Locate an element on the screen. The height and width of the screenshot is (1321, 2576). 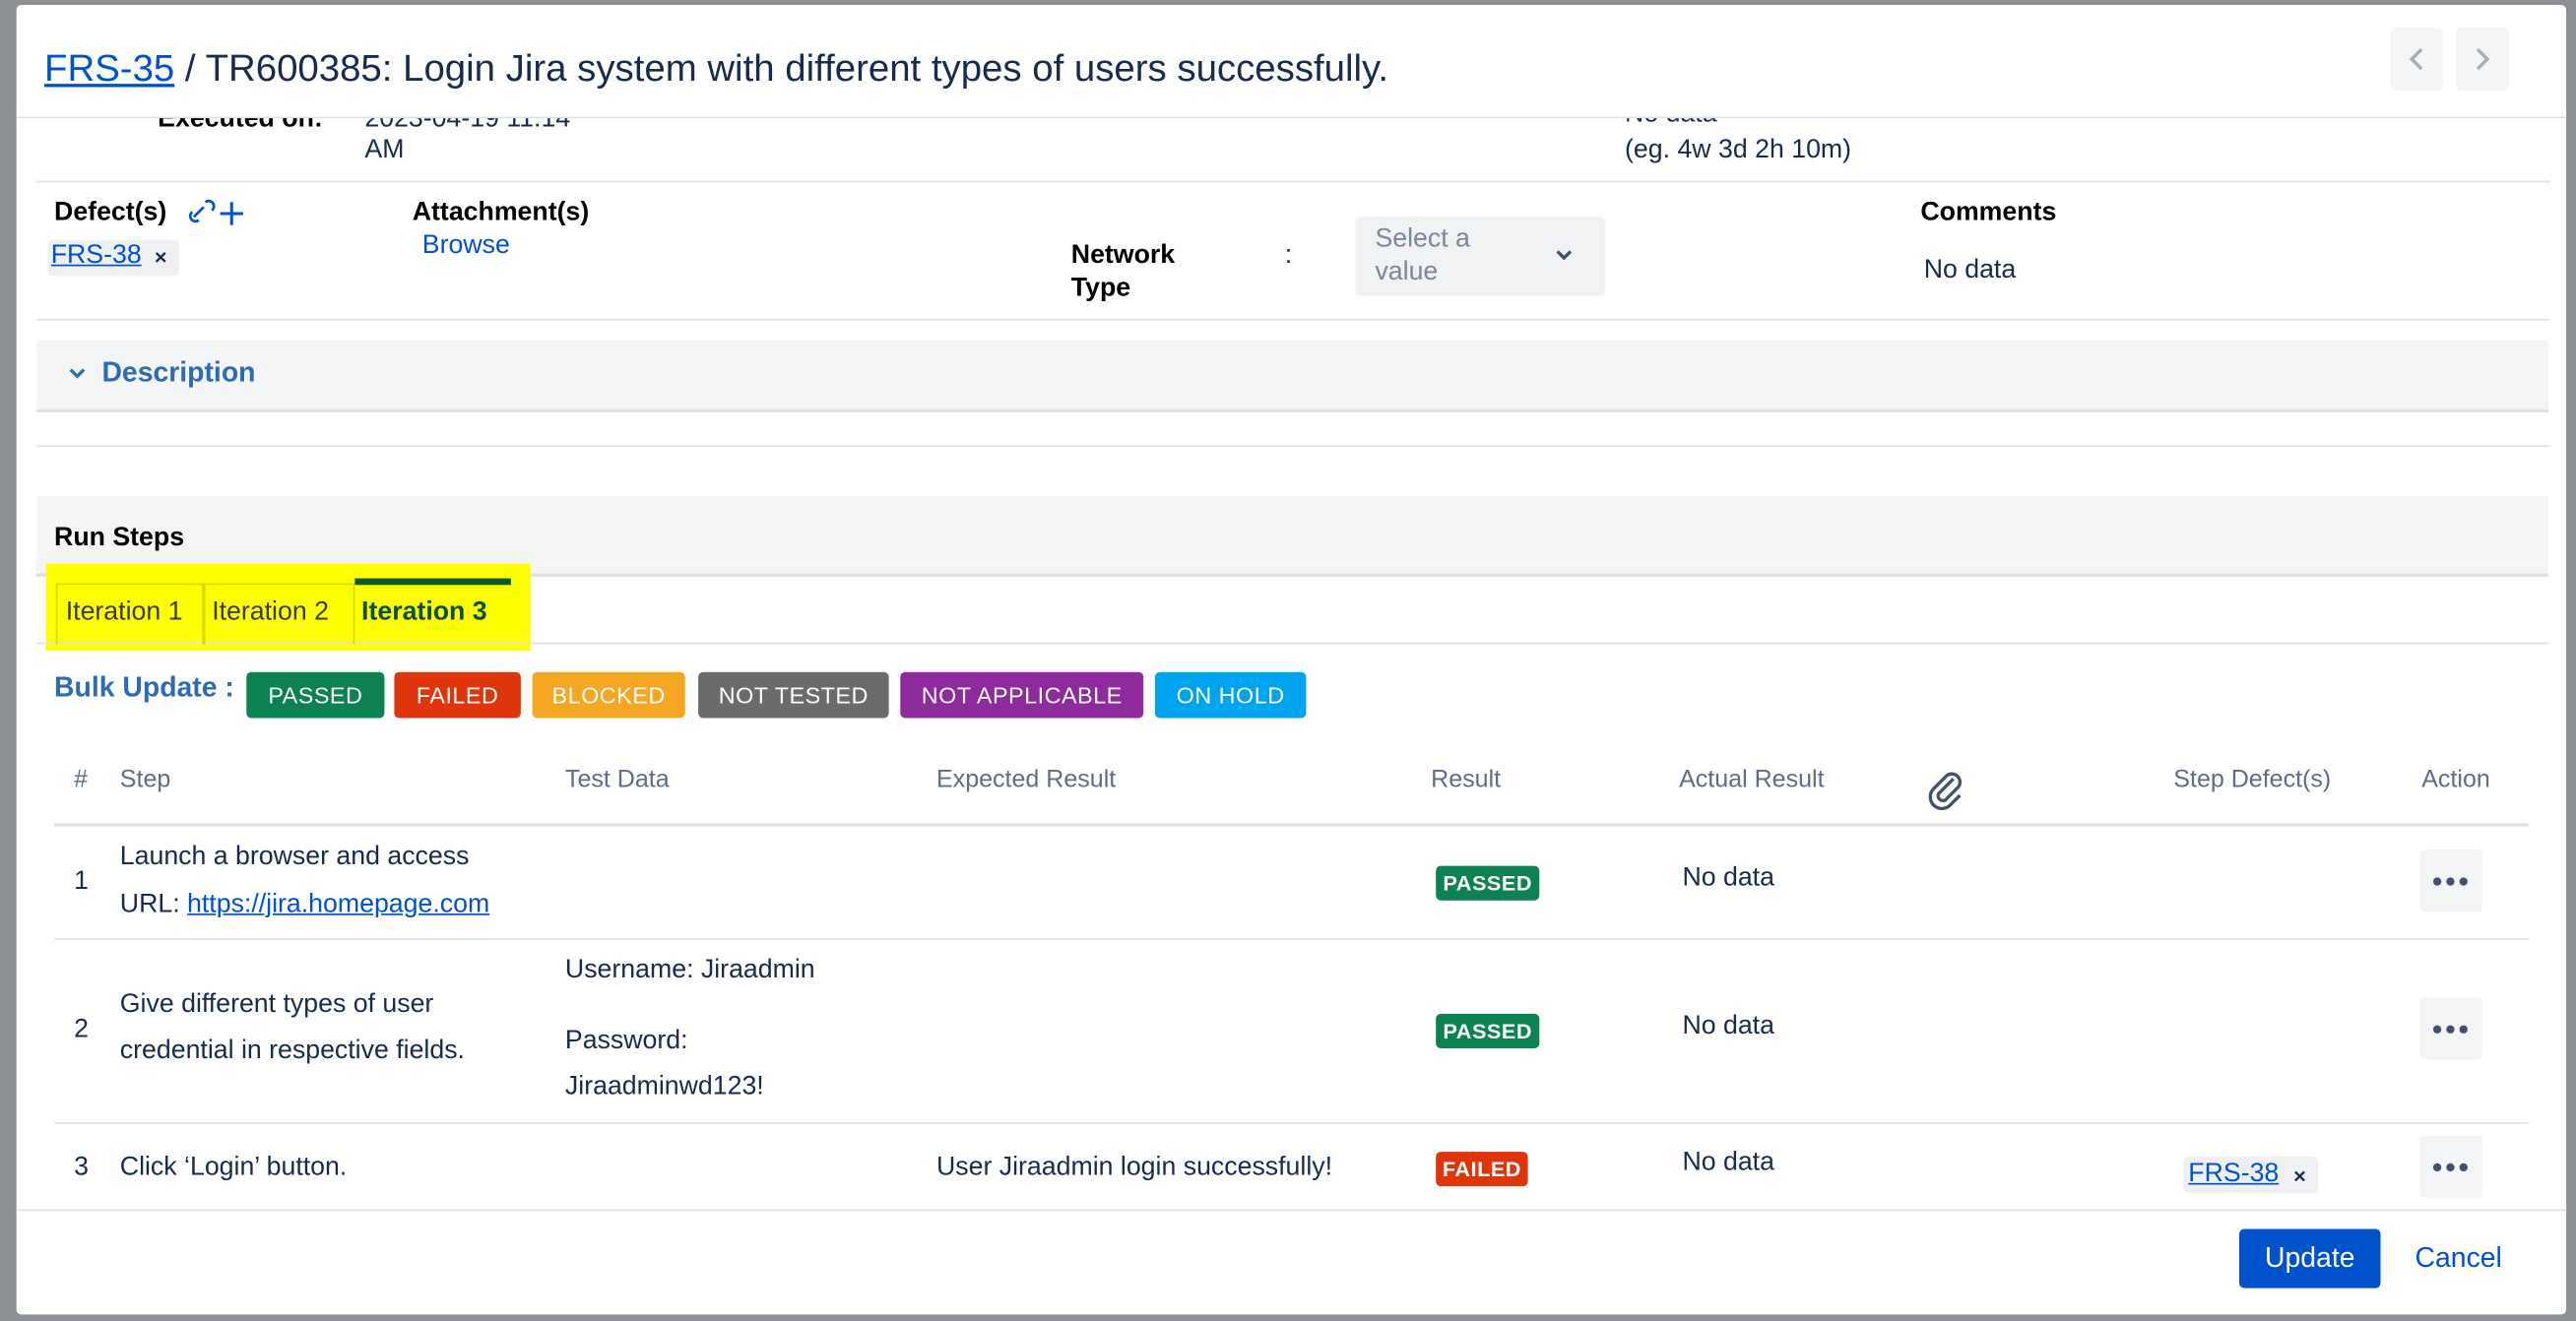
run-steps-title: Run Steps is located at coordinates (119, 538).